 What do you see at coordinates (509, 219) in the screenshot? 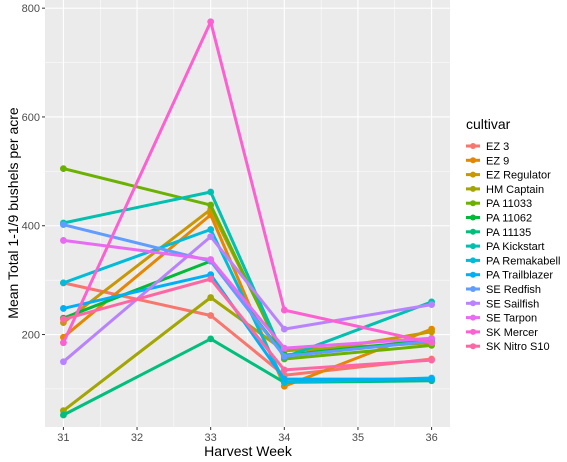
I see `legend-label: PA 11062` at bounding box center [509, 219].